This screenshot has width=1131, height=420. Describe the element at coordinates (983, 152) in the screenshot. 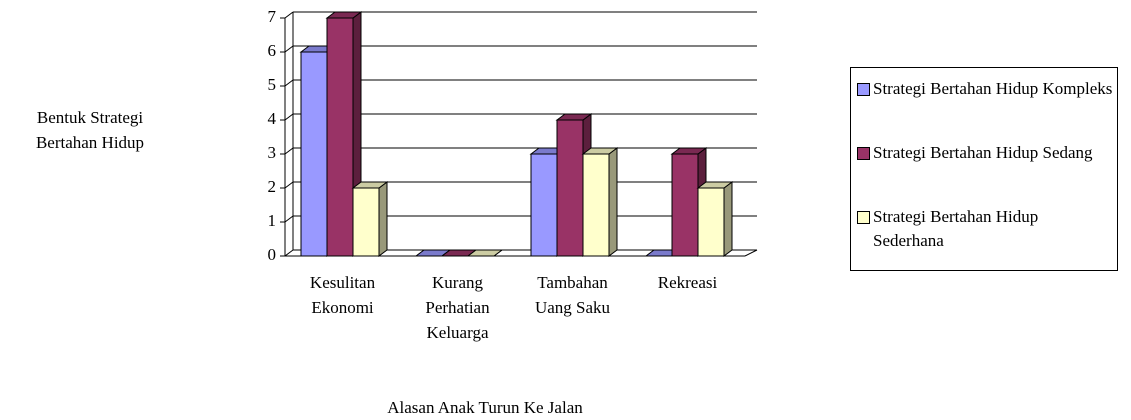

I see `legend-label: Strategi Bertahan Hidup Sedang` at that location.